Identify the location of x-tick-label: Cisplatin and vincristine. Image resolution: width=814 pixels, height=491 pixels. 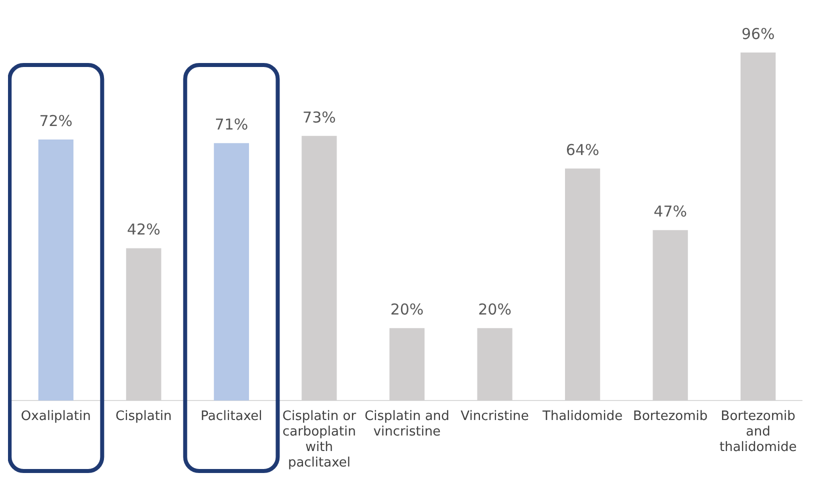
(407, 424).